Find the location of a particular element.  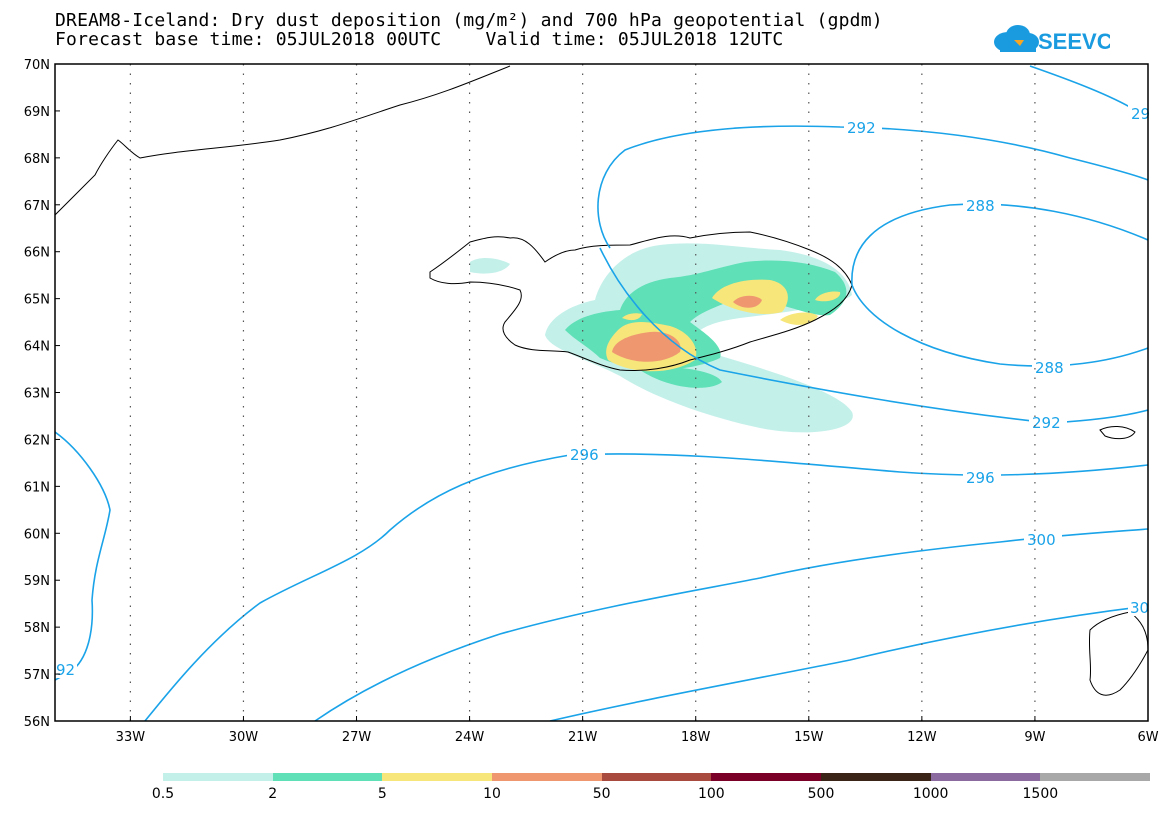

lat-label: 65N is located at coordinates (37, 300).